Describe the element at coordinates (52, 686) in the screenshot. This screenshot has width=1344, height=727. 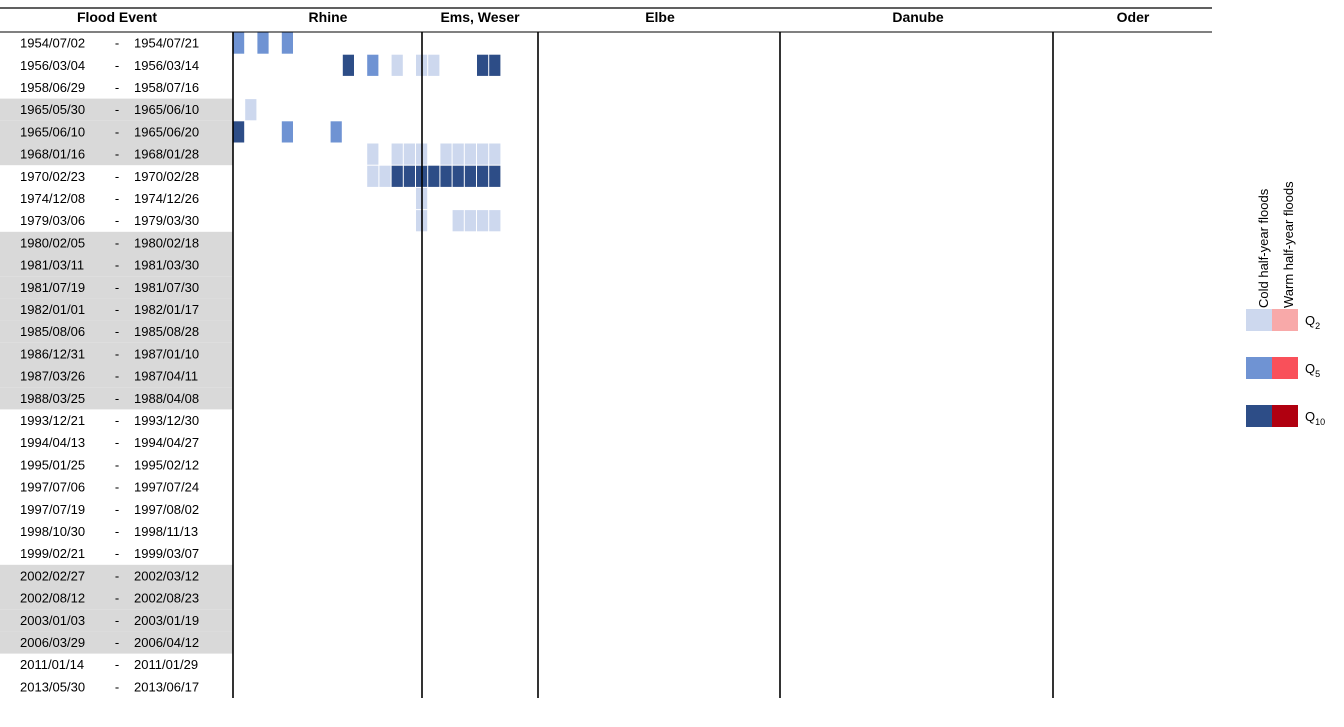
I see `event-start-date: 2013/05/30` at that location.